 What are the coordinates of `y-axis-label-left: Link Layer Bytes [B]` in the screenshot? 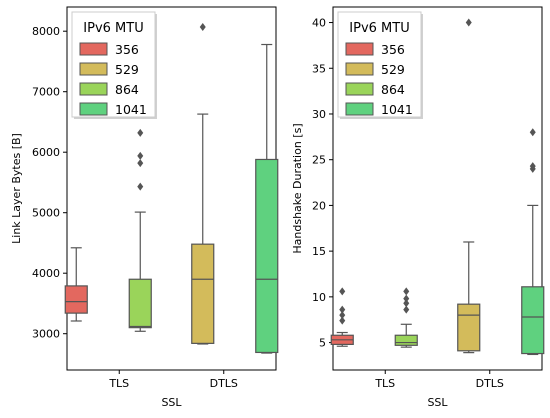 It's located at (16, 188).